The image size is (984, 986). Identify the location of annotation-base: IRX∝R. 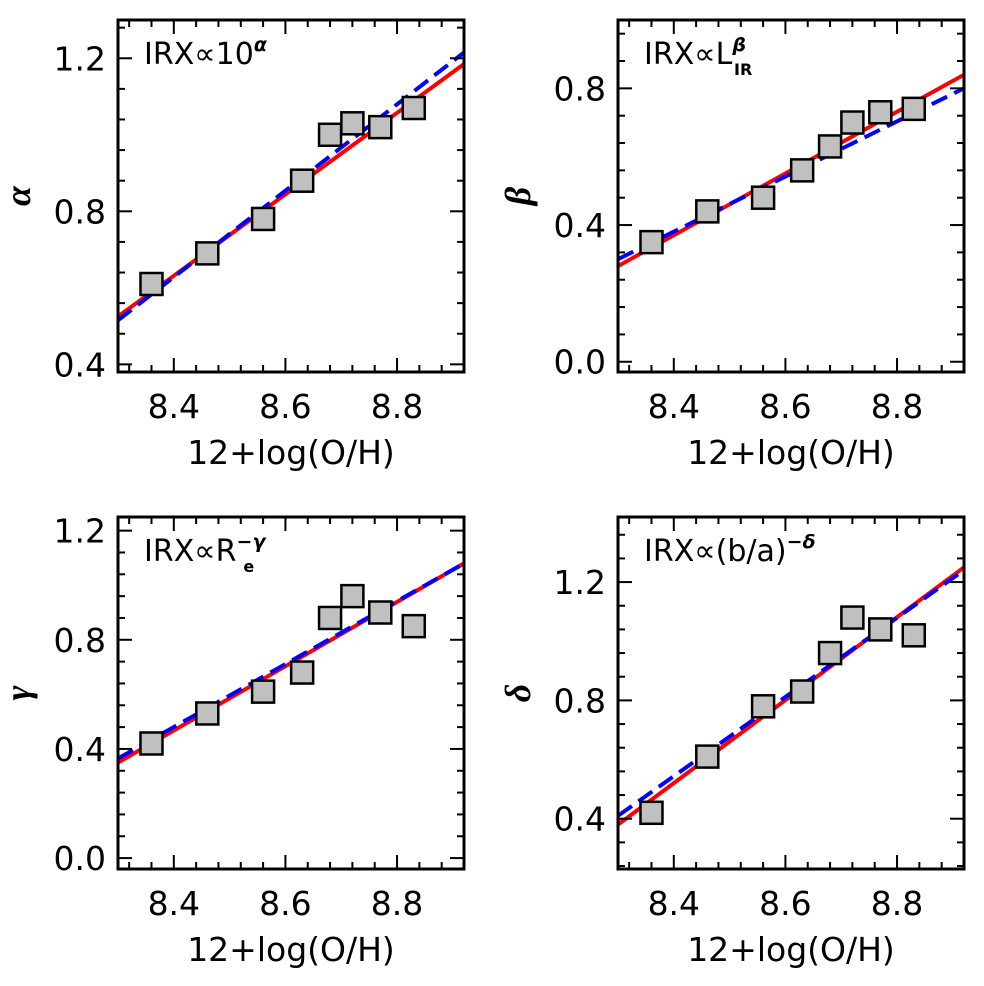
(190, 551).